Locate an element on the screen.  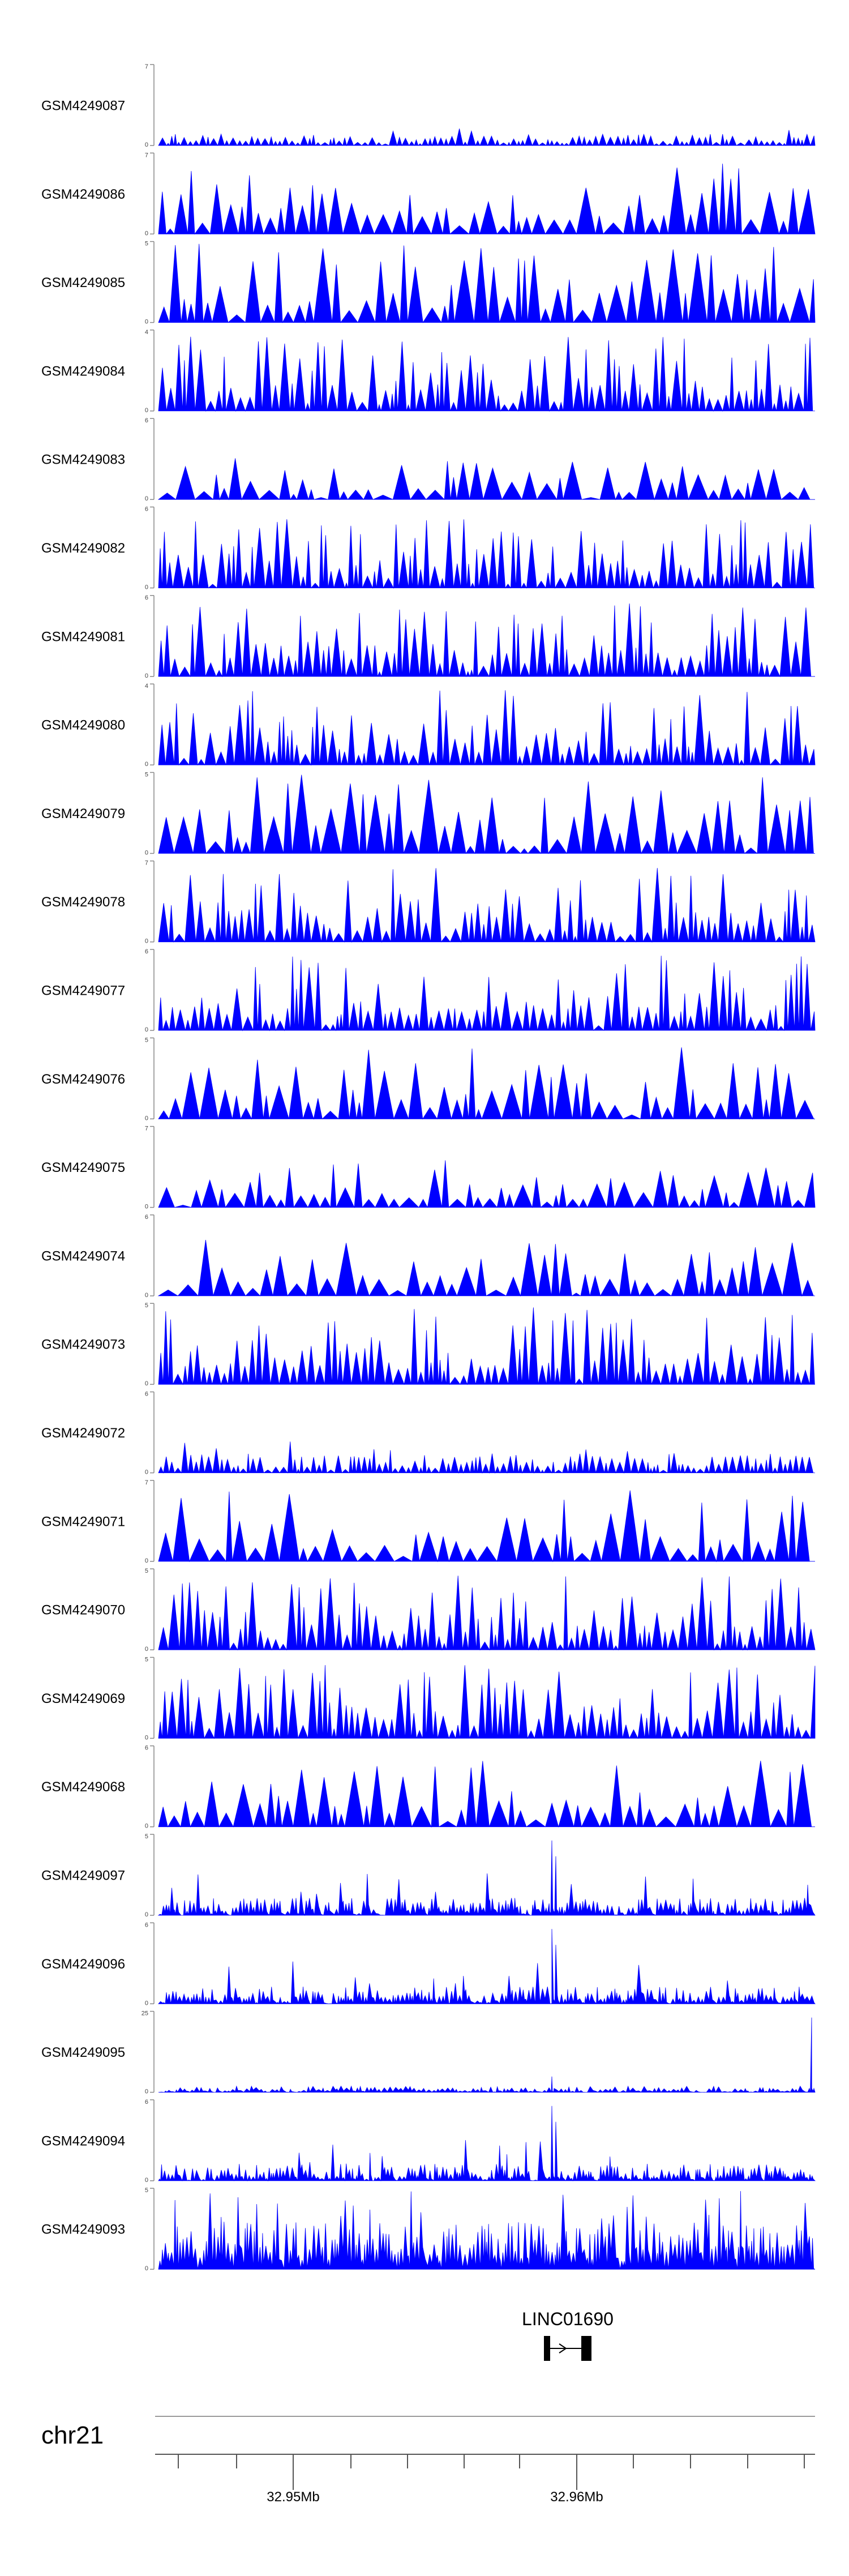
track-label: GSM4249085 is located at coordinates (83, 282).